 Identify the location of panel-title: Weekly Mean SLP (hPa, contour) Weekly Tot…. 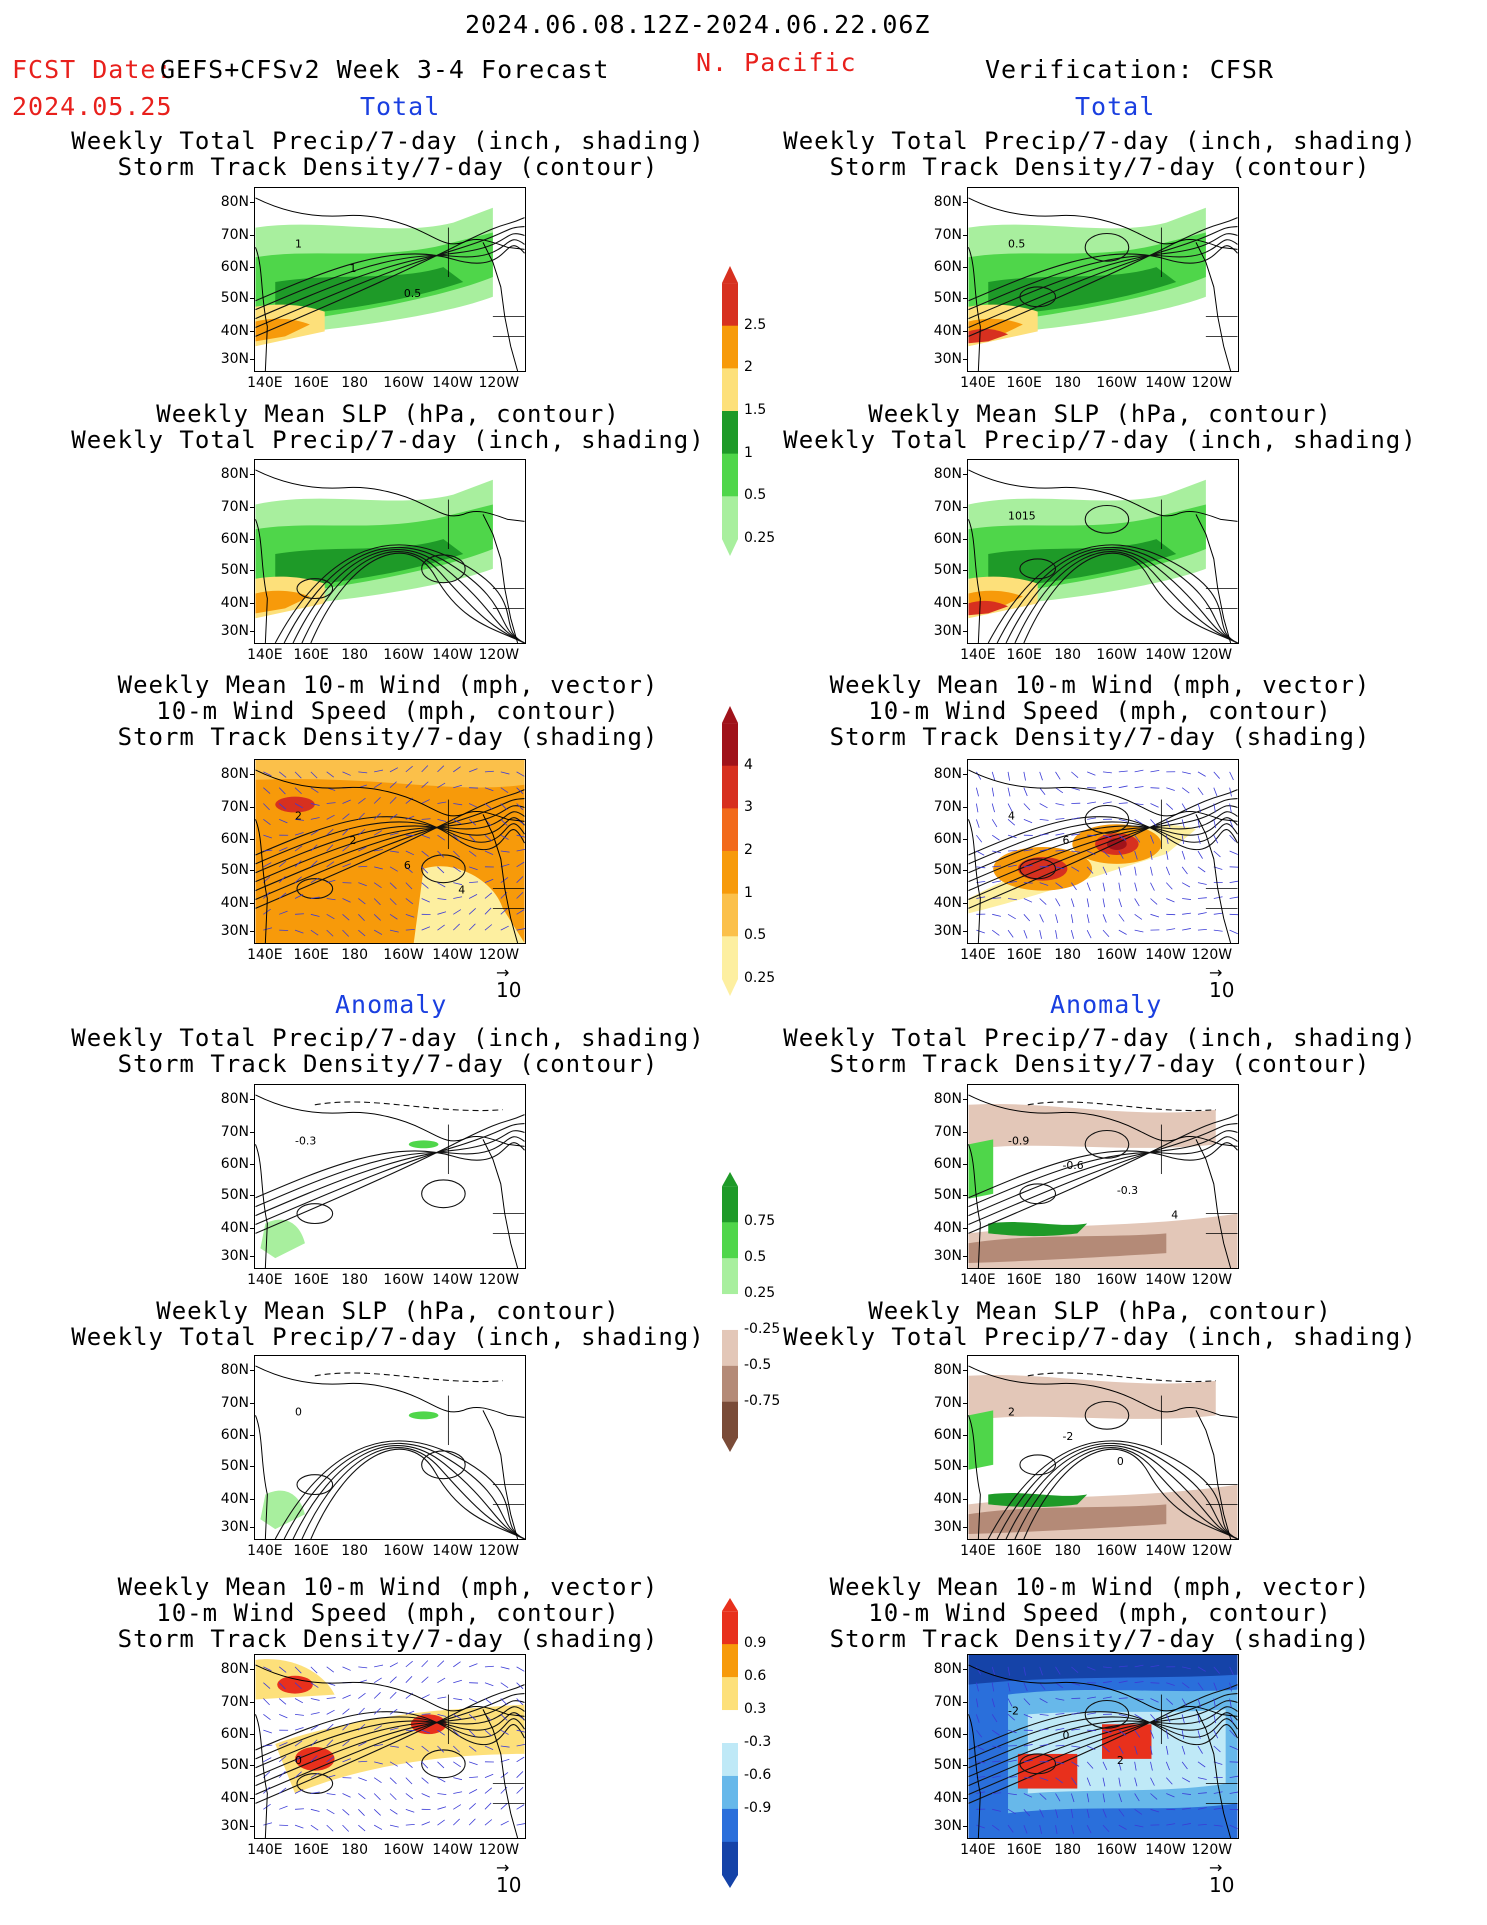
(1100, 1324).